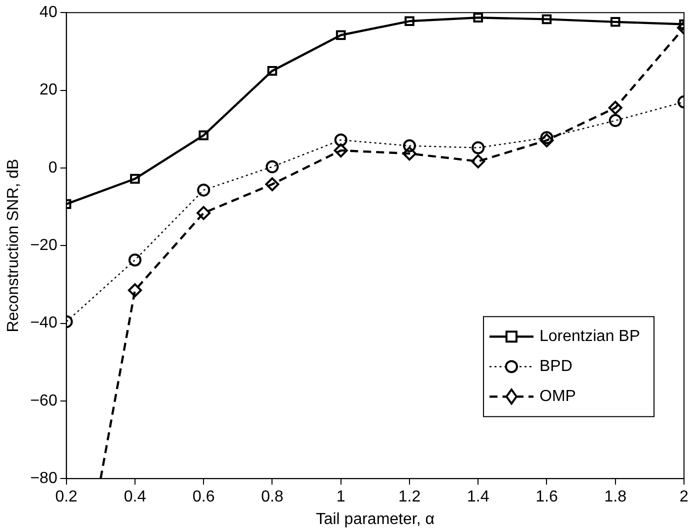 This screenshot has width=694, height=529. What do you see at coordinates (44, 401) in the screenshot?
I see `y-tick-label: −60` at bounding box center [44, 401].